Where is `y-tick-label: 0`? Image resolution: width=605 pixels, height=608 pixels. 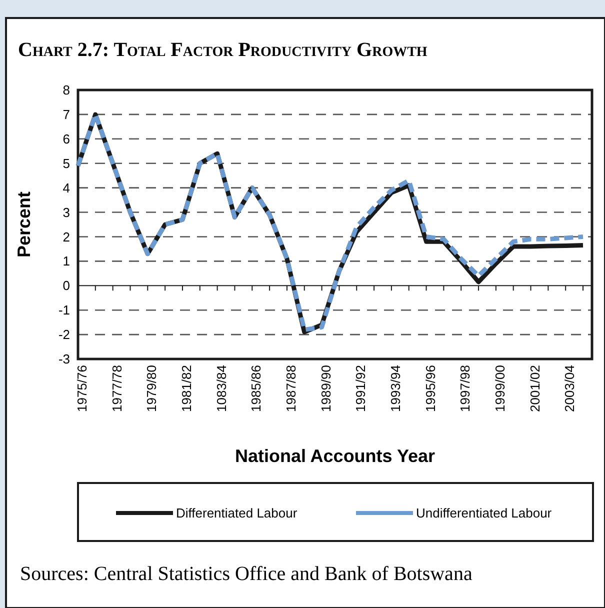 y-tick-label: 0 is located at coordinates (66, 286).